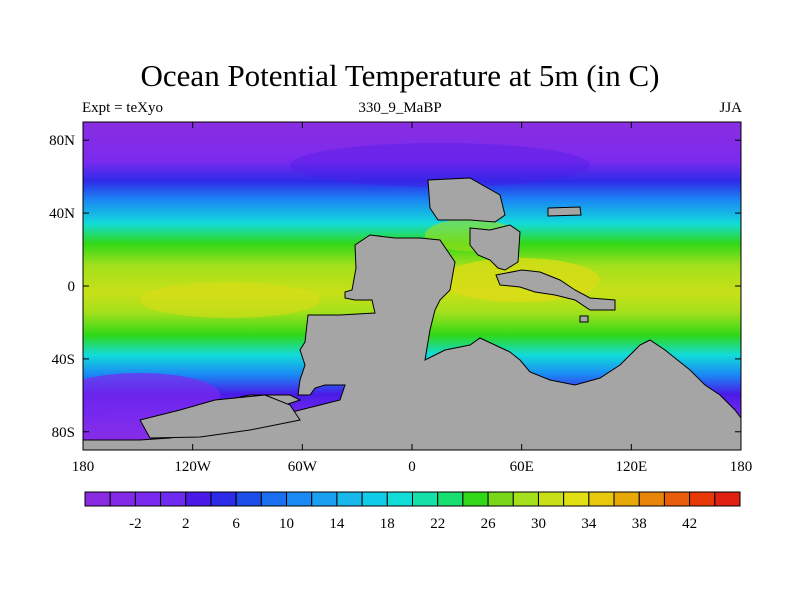  I want to click on x-tick-label: 0, so click(412, 467).